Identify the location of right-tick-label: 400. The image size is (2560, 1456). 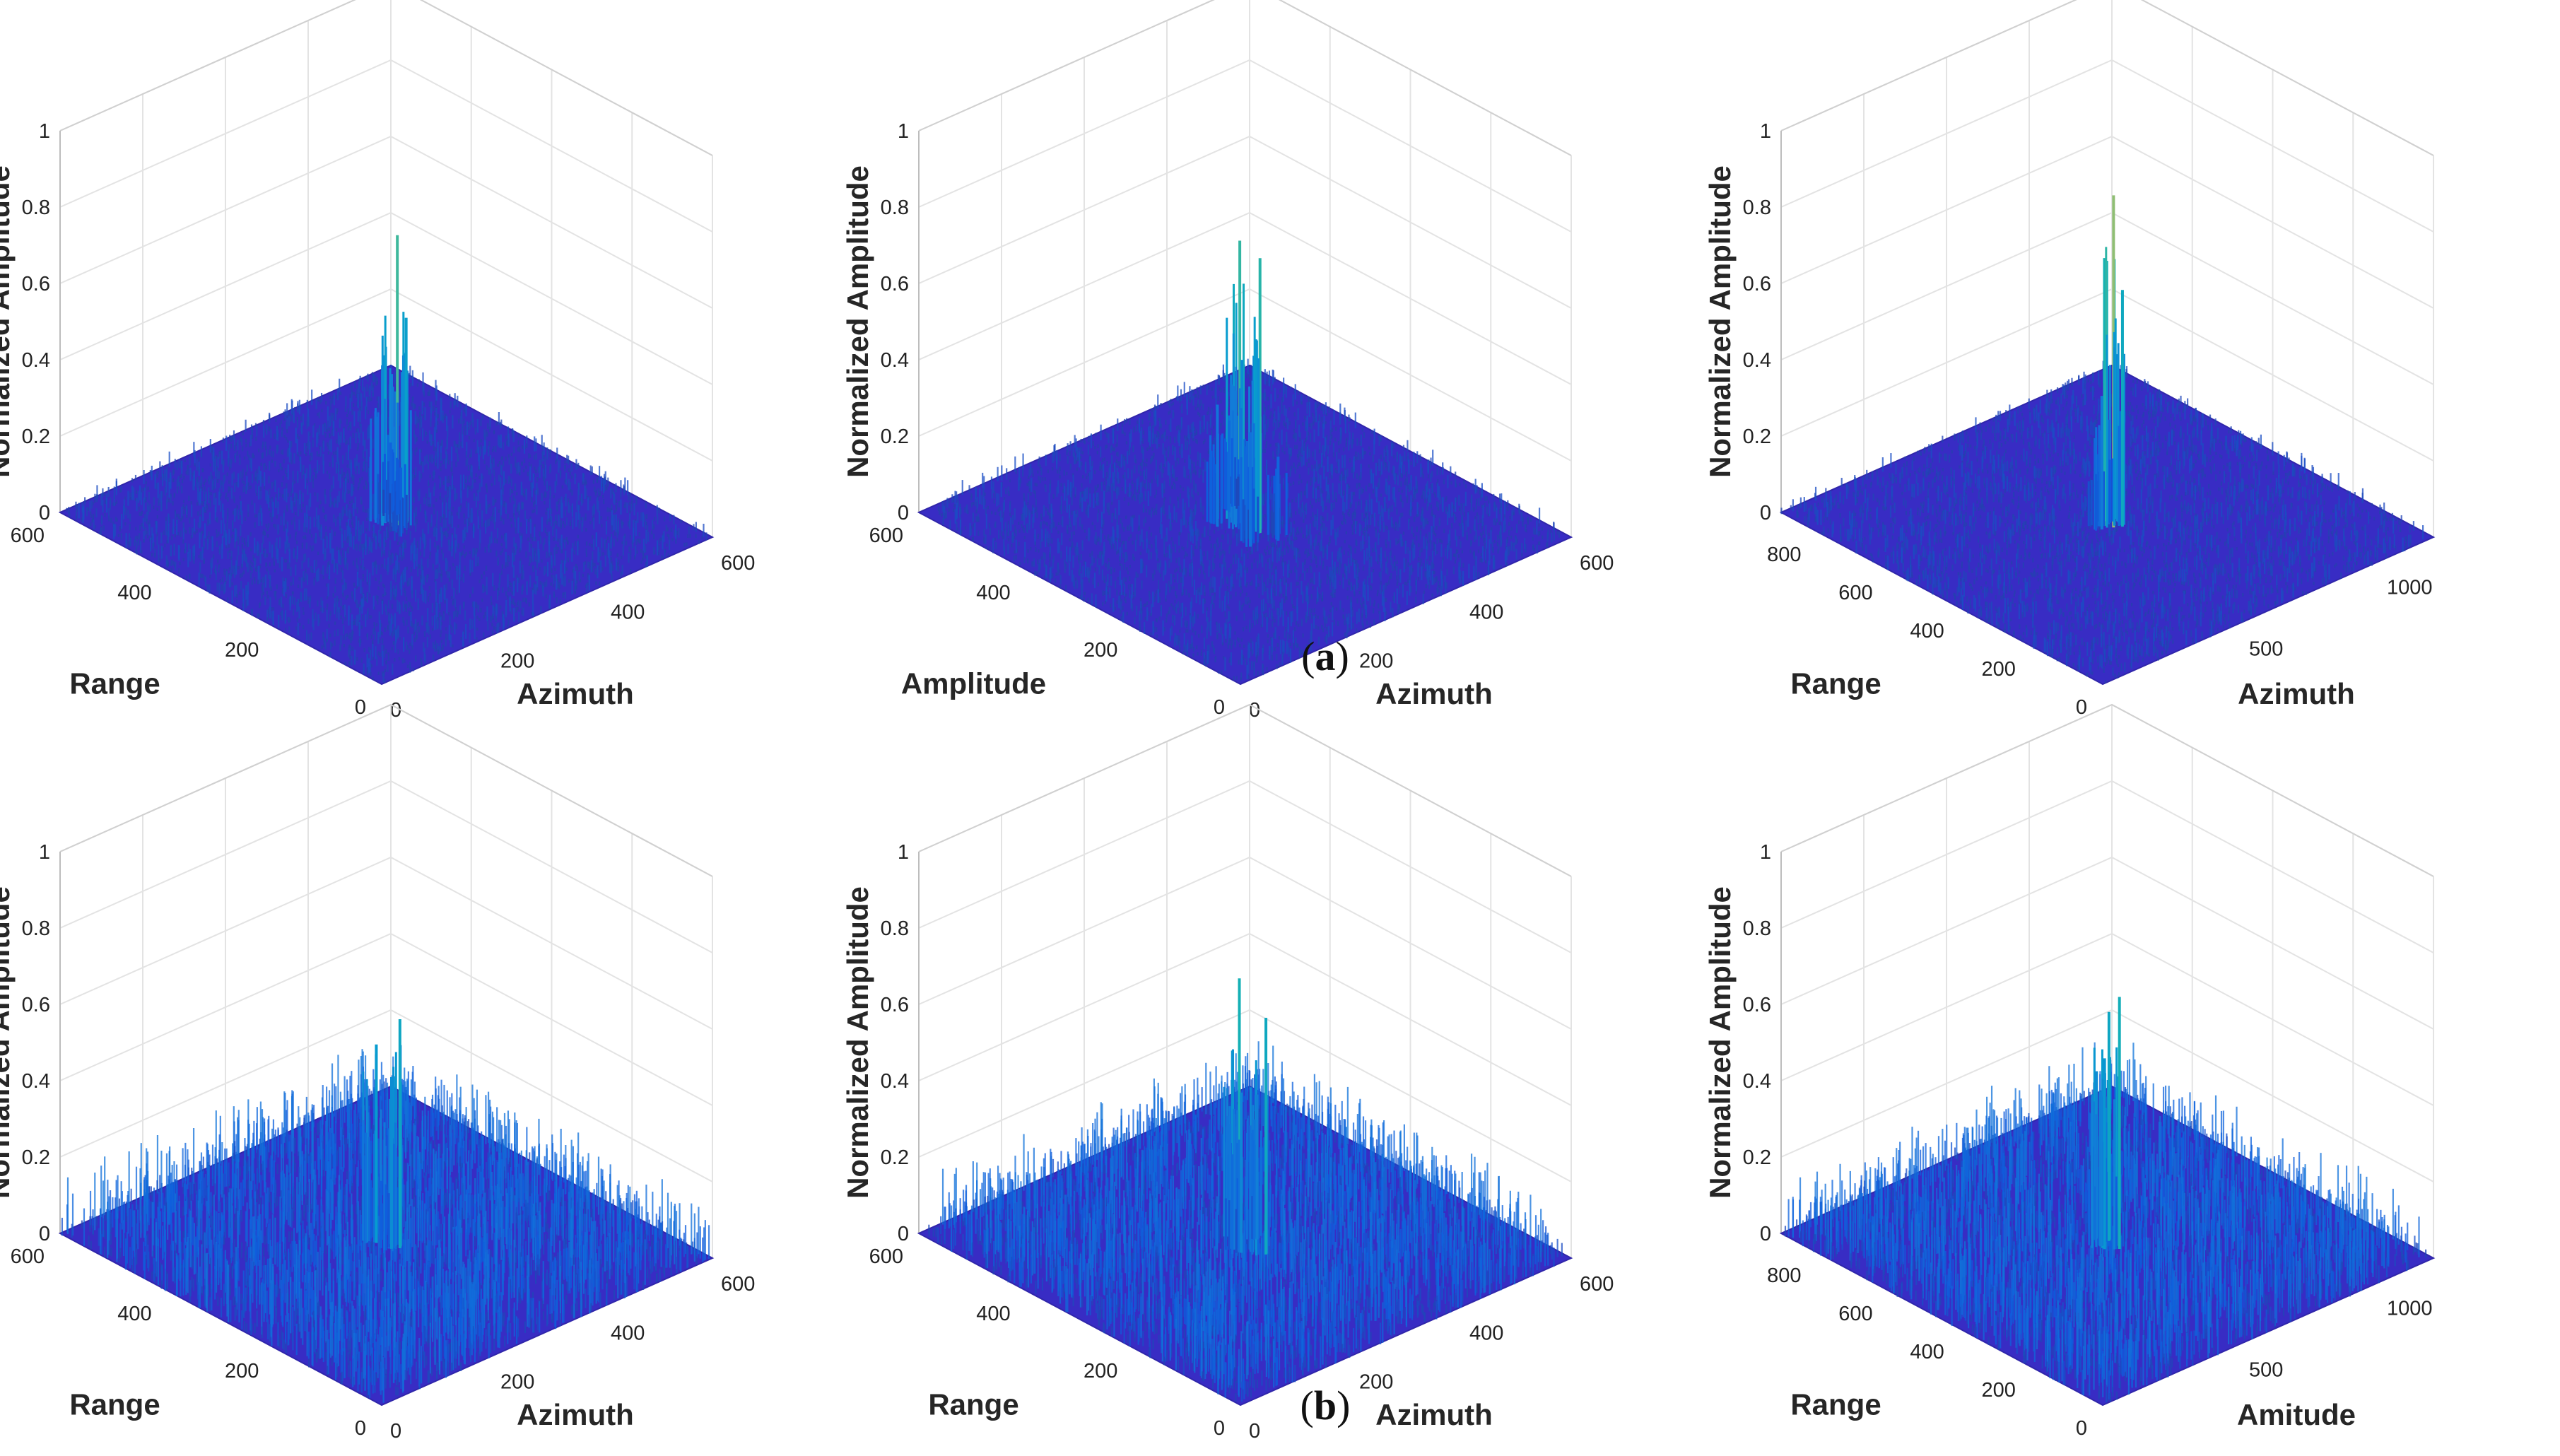
(628, 612).